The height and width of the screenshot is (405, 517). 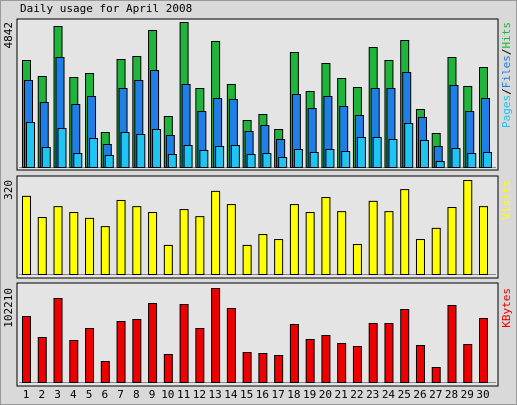 What do you see at coordinates (325, 394) in the screenshot?
I see `x-tick-label: 20` at bounding box center [325, 394].